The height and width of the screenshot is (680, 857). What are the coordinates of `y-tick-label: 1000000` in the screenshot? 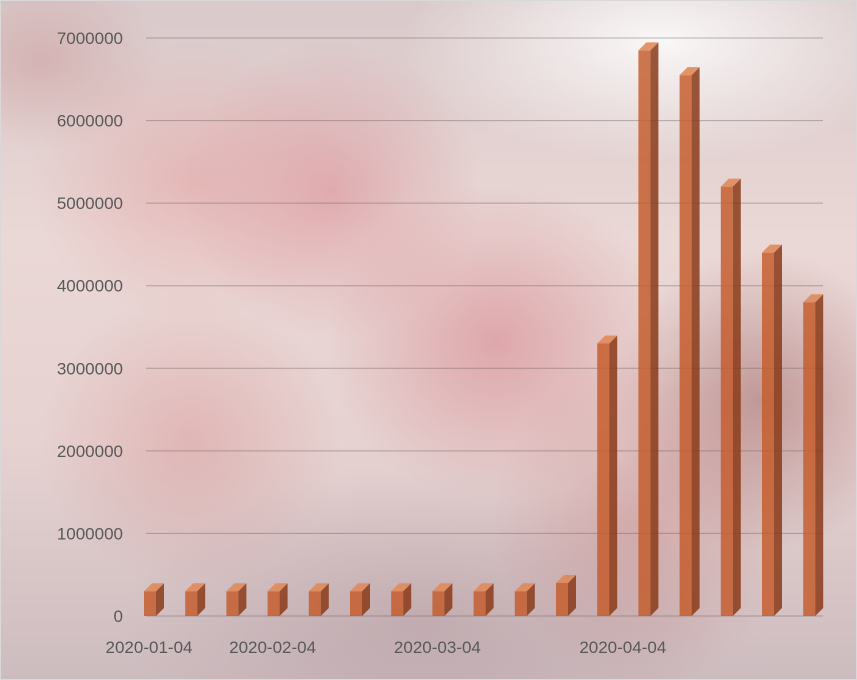 It's located at (90, 533).